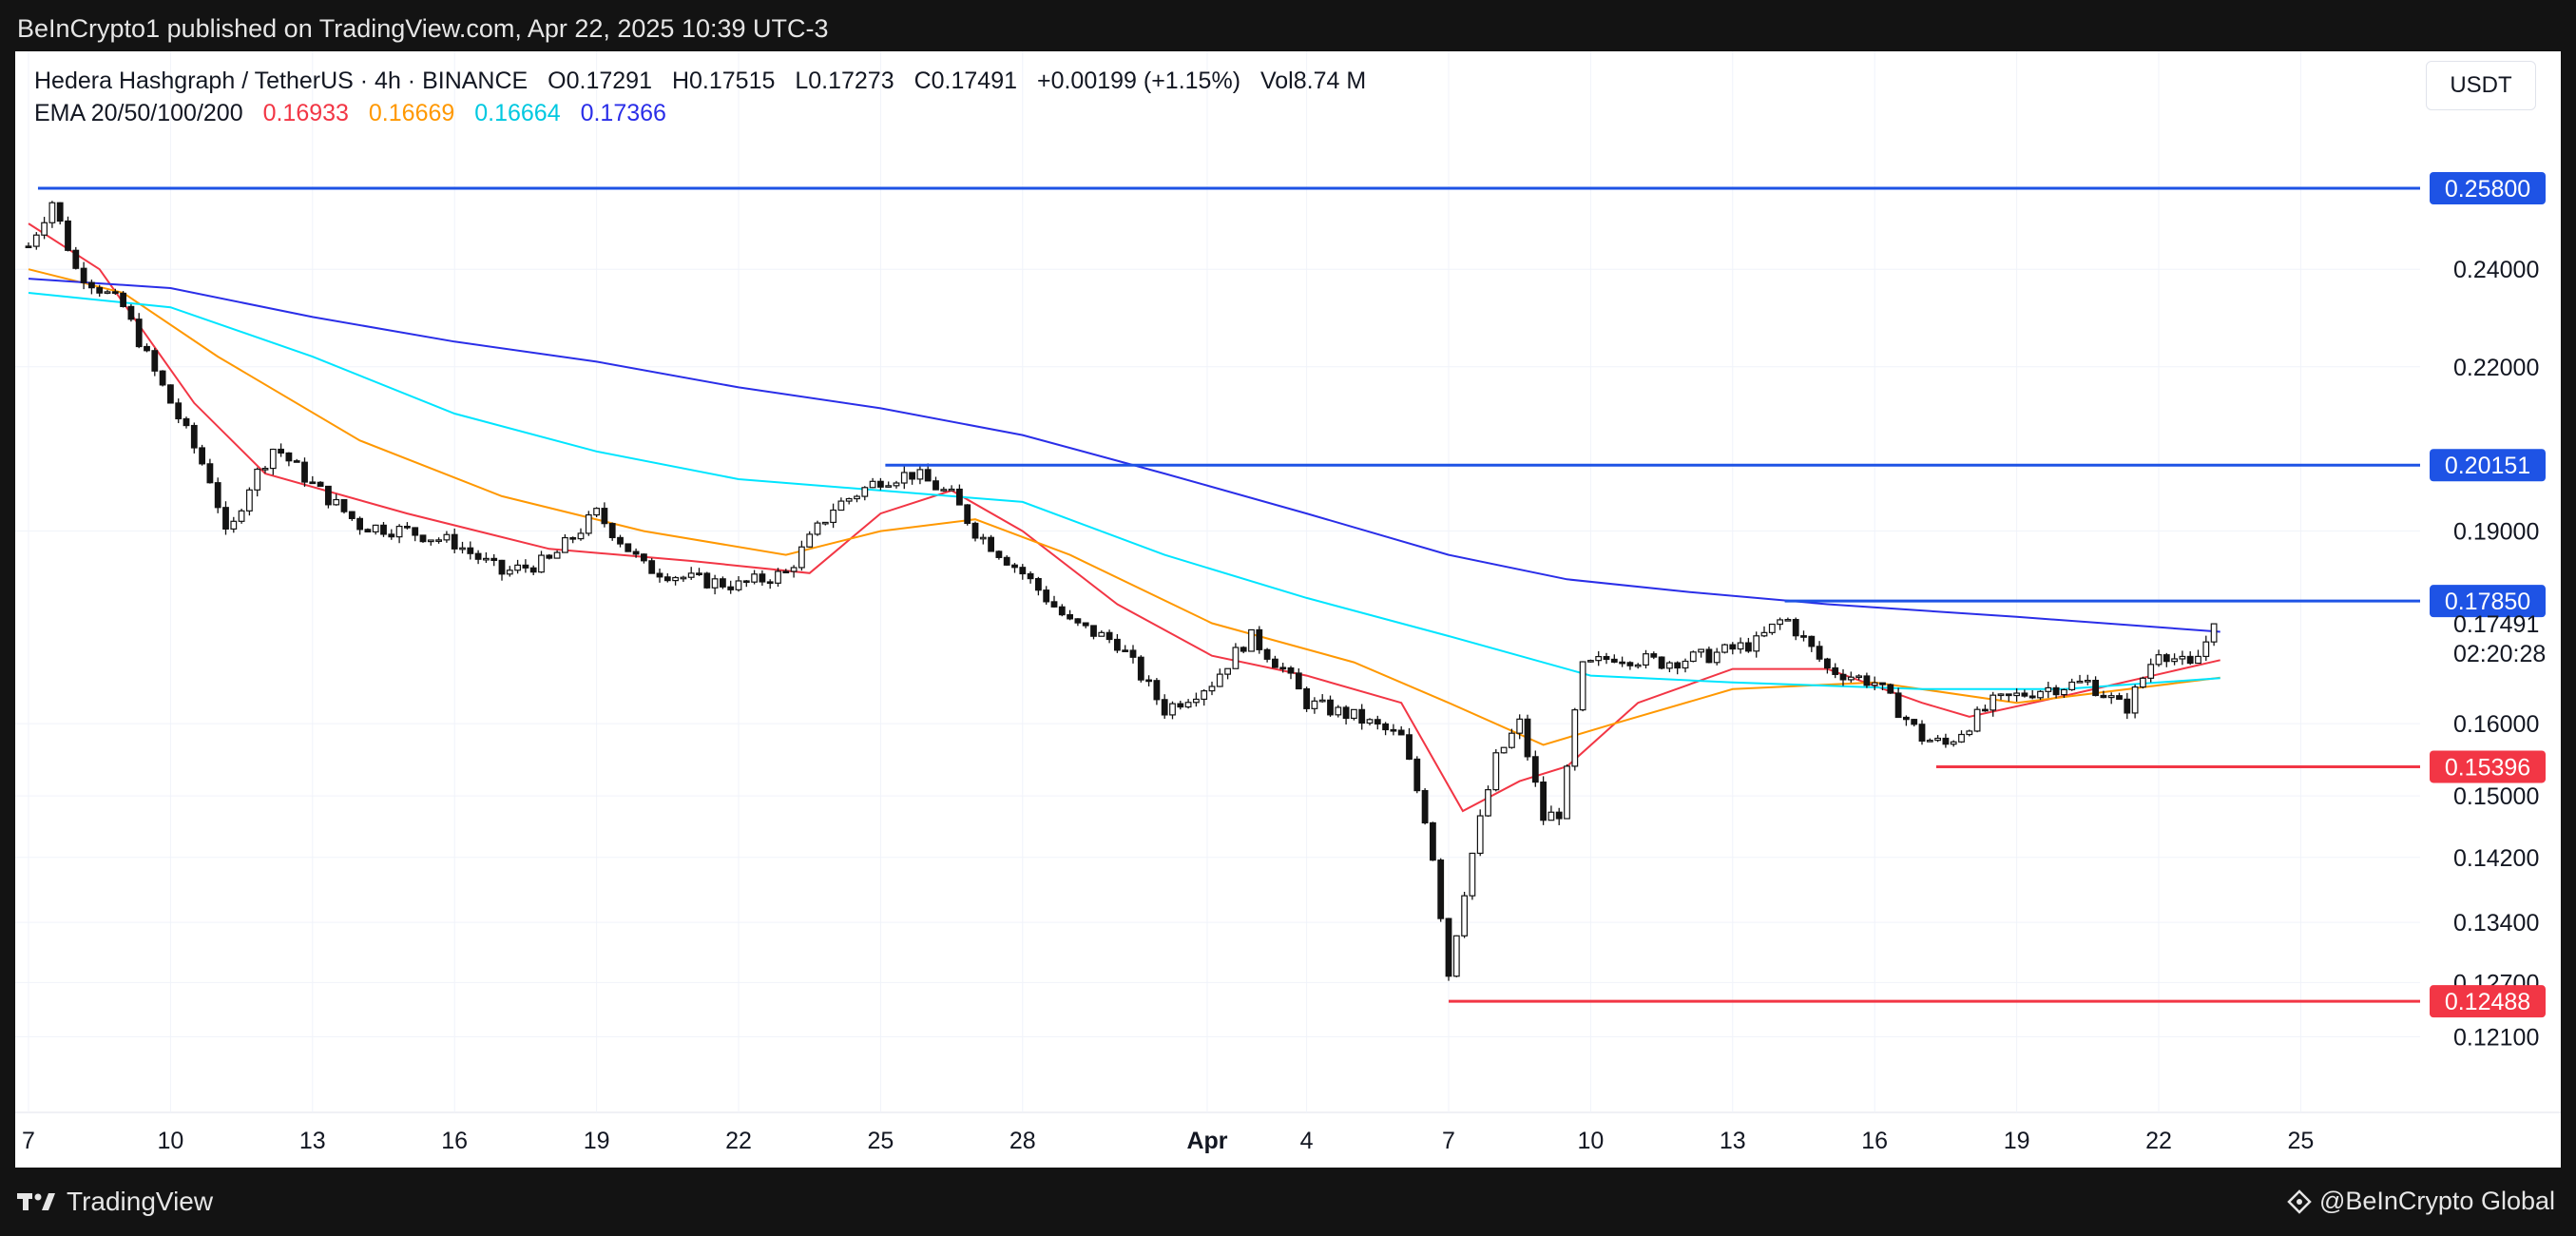 The height and width of the screenshot is (1236, 2576). What do you see at coordinates (2496, 1038) in the screenshot?
I see `y-tick-label: 0.12100` at bounding box center [2496, 1038].